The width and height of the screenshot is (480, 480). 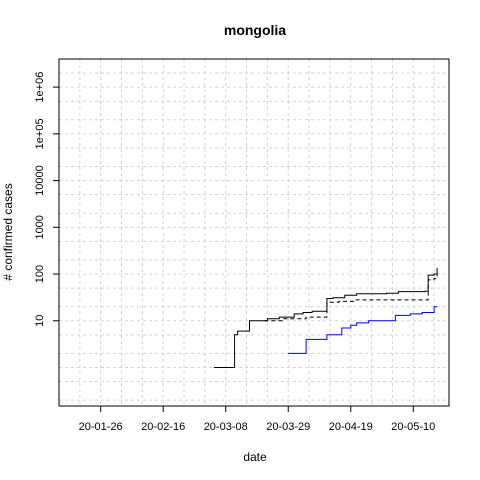 I want to click on y-tick-label: 10, so click(x=40, y=321).